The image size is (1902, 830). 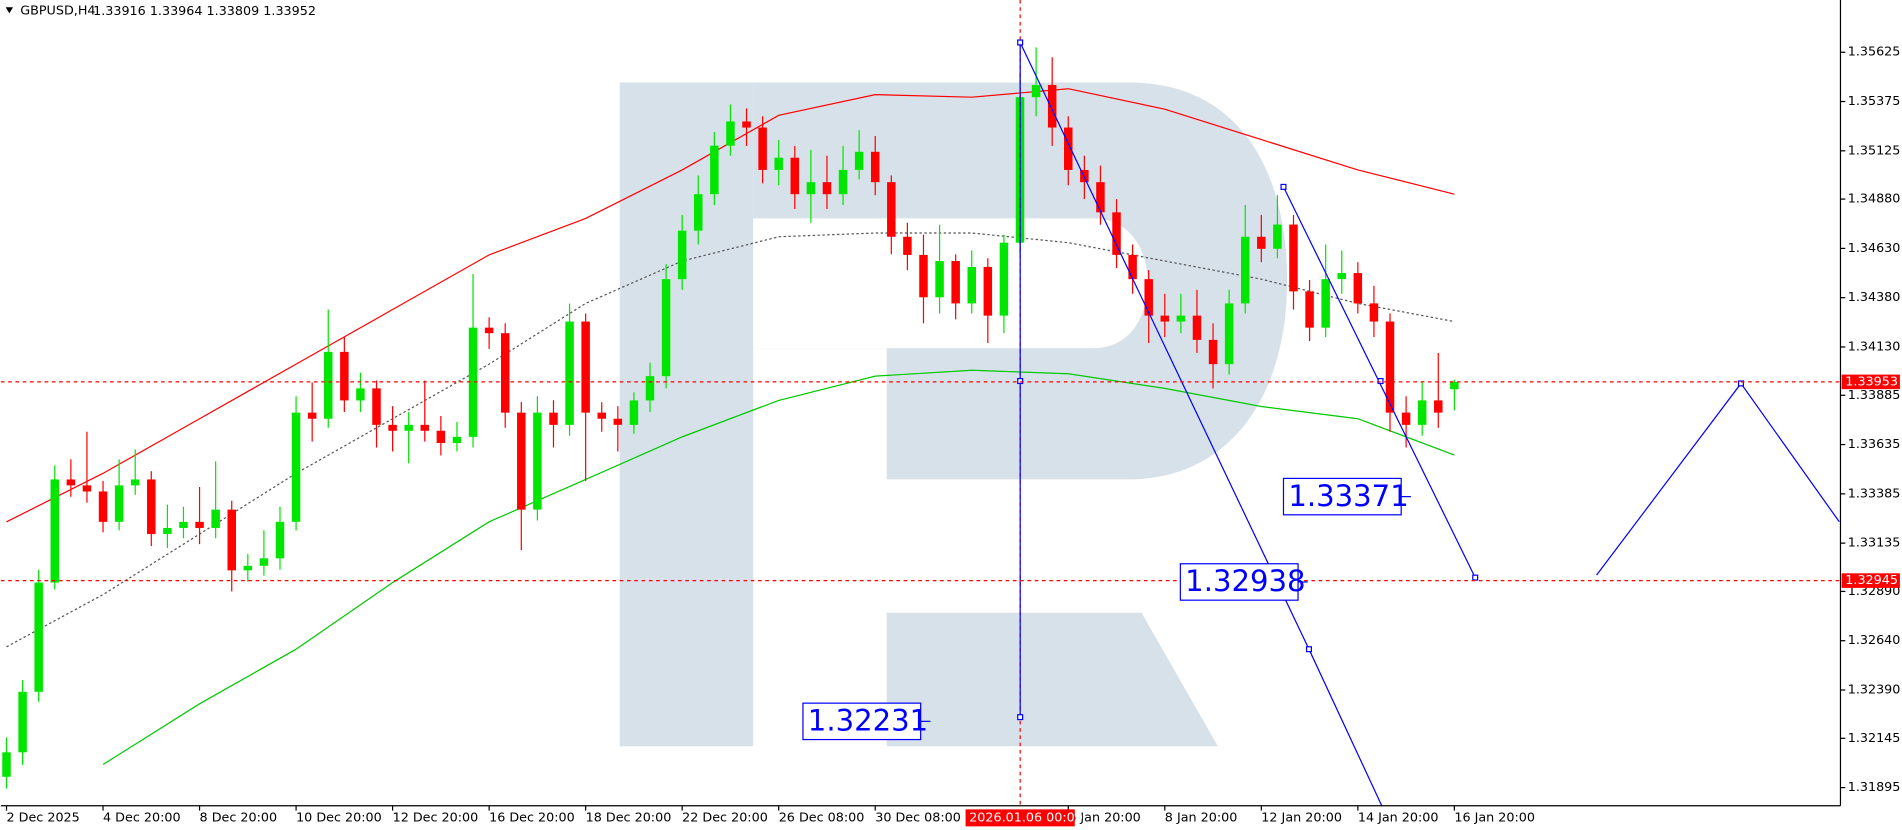 I want to click on logo-leg, so click(x=1052, y=679).